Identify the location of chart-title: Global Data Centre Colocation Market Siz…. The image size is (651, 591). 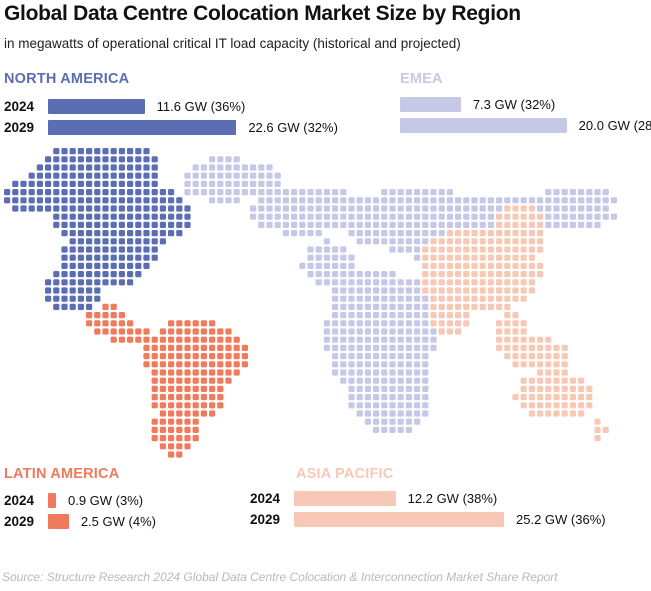
(262, 13).